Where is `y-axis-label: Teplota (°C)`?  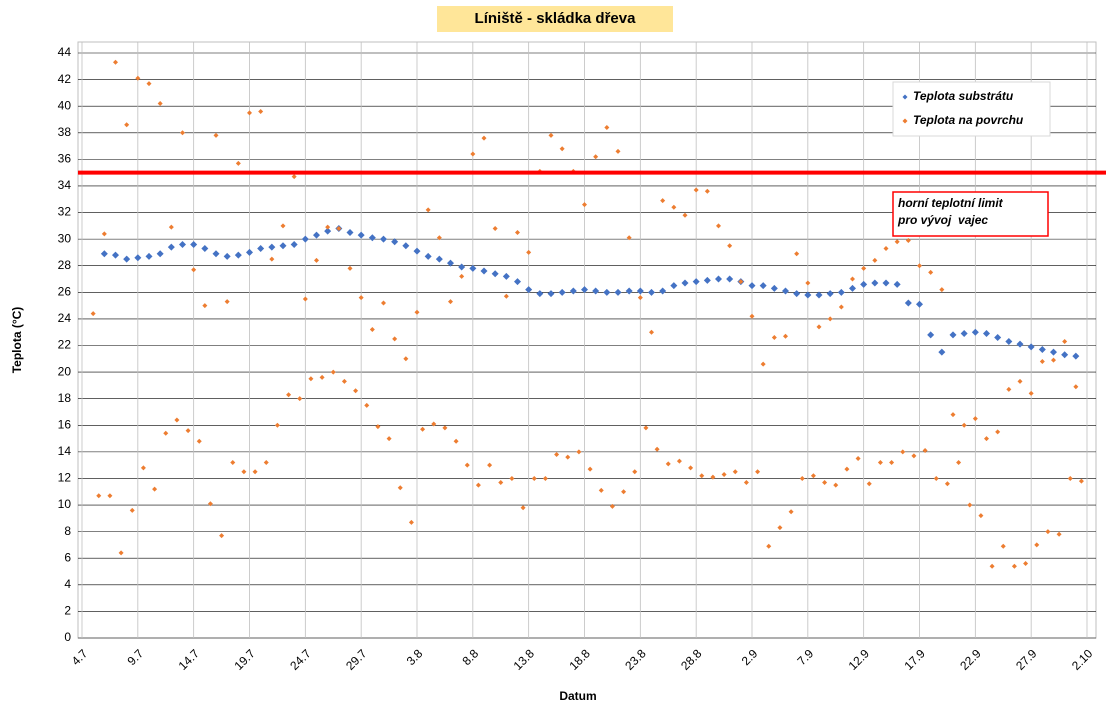 y-axis-label: Teplota (°C) is located at coordinates (17, 340).